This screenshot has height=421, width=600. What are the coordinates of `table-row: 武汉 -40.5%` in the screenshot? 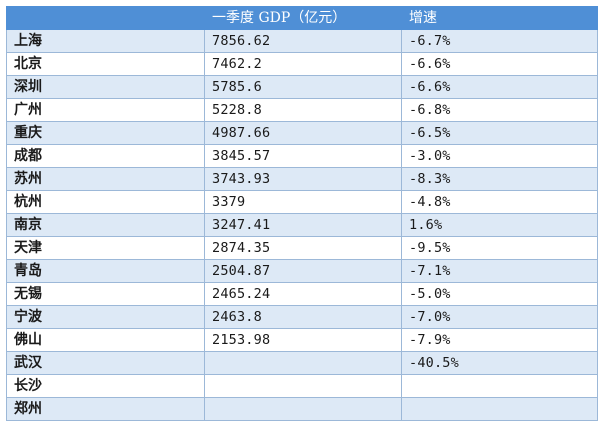 It's located at (302, 363).